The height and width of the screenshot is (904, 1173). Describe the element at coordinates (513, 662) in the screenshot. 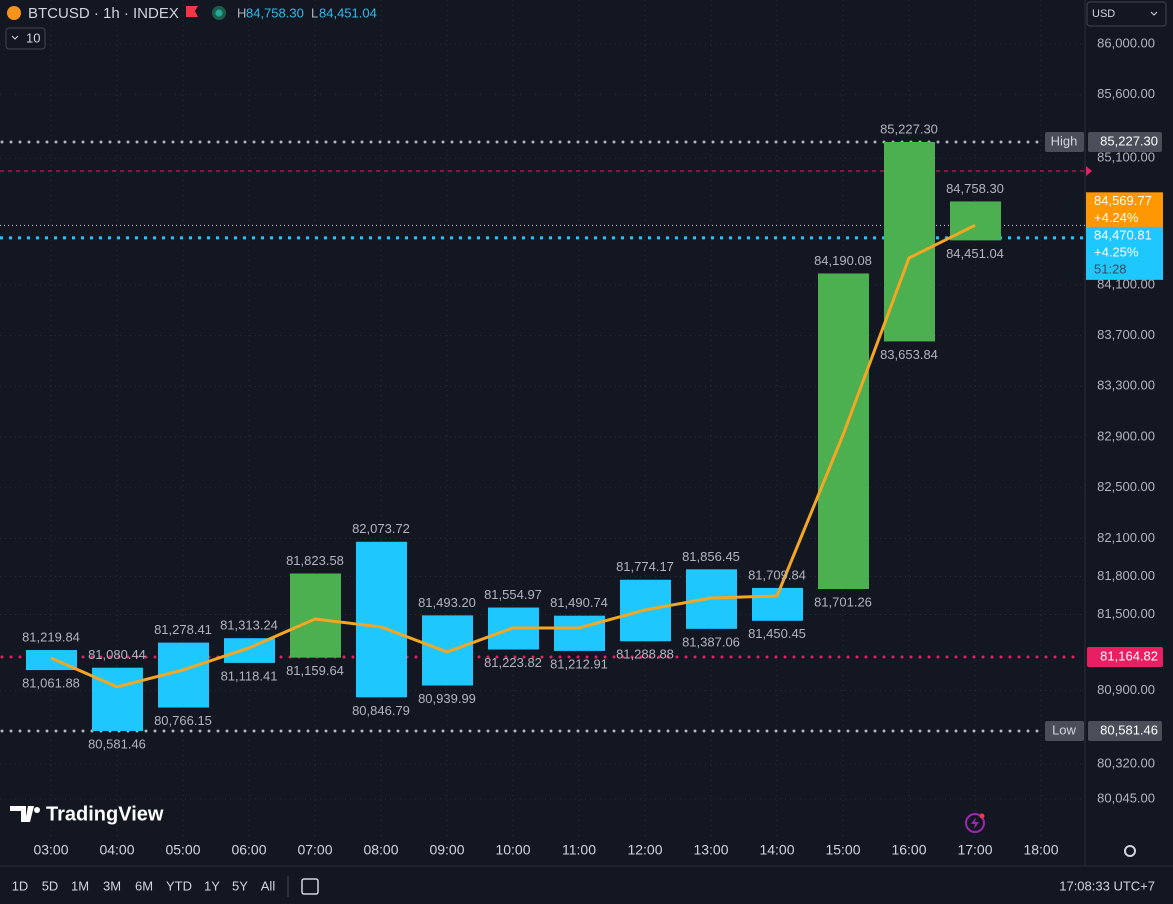

I see `low-label: 81,223.82` at that location.